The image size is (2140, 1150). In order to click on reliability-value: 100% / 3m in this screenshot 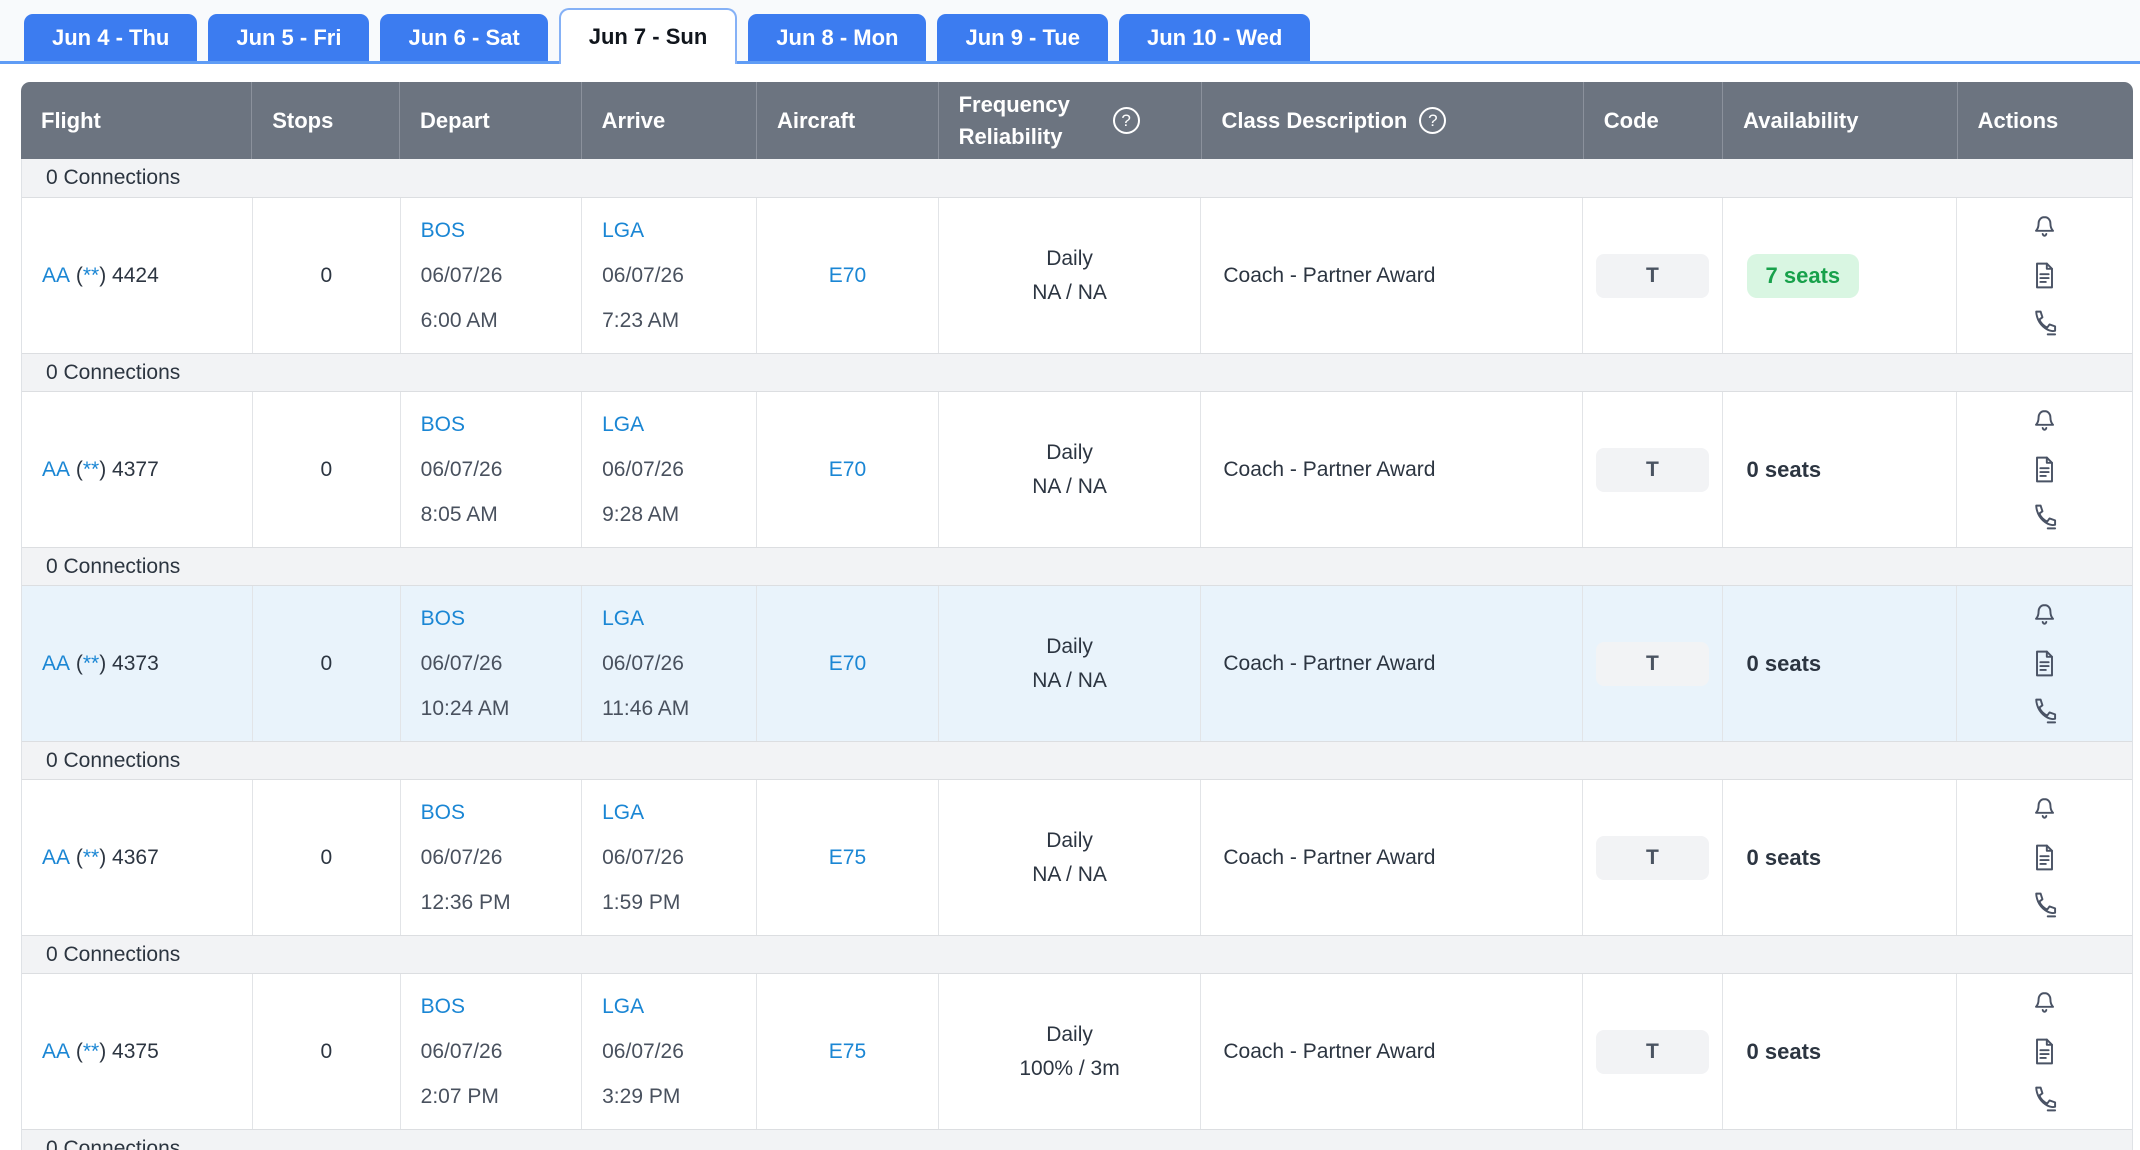, I will do `click(1069, 1068)`.